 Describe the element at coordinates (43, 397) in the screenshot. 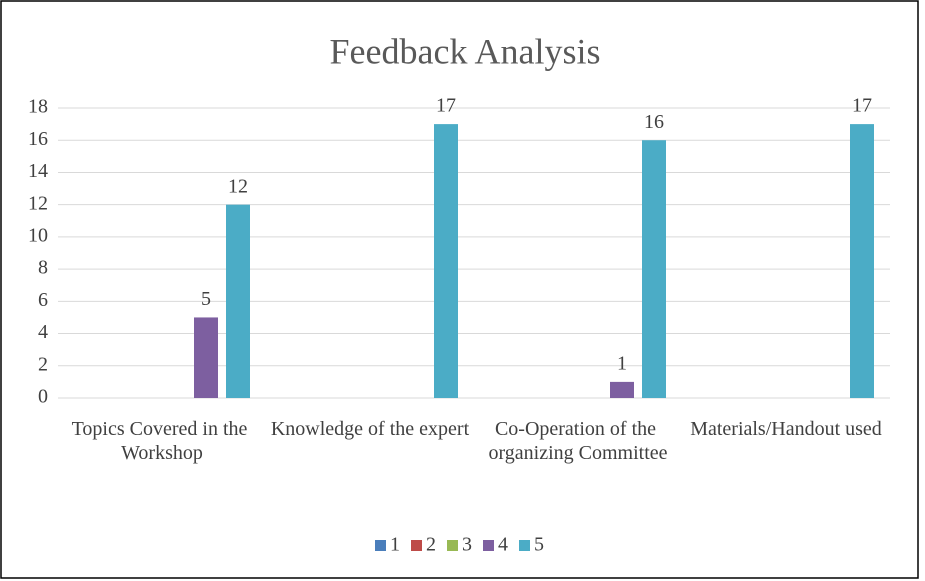

I see `y-tick-label: 0` at that location.